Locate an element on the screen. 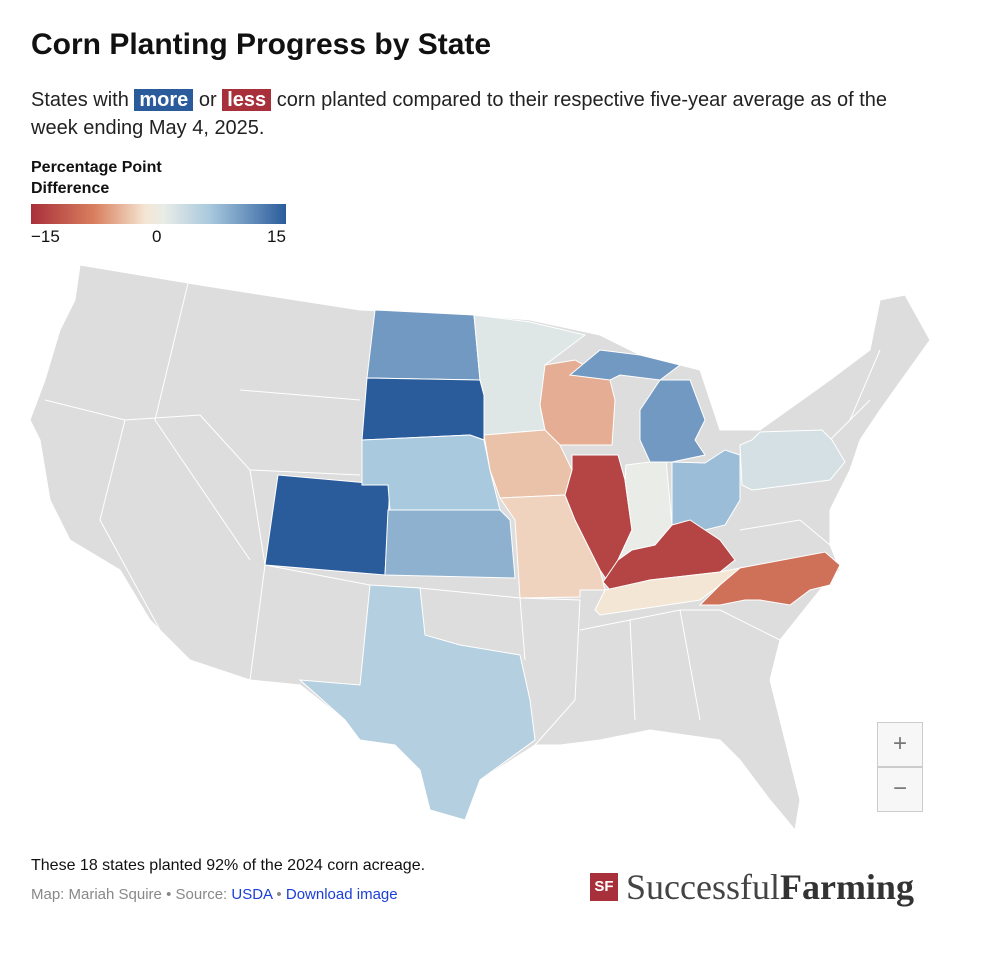  download-image-link: Download image is located at coordinates (341, 894).